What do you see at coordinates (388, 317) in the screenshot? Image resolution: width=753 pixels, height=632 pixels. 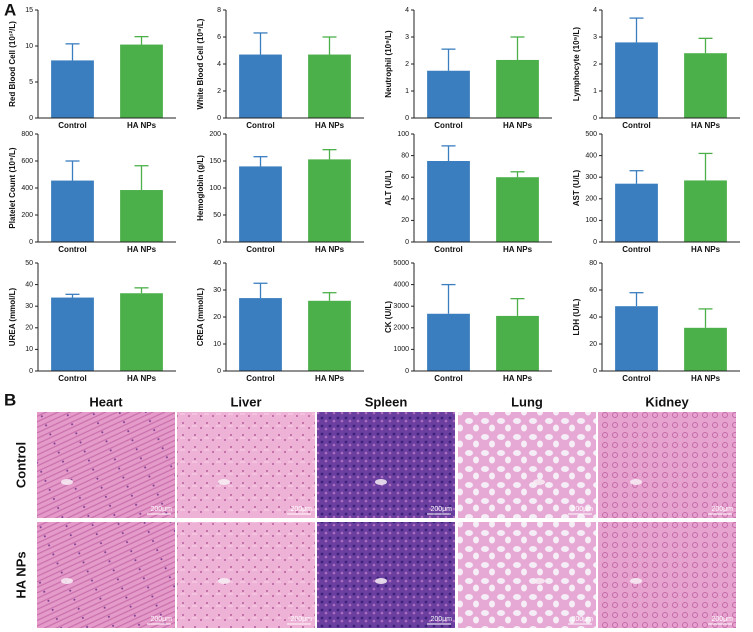 I see `y-axis-label: CK (U/L)` at bounding box center [388, 317].